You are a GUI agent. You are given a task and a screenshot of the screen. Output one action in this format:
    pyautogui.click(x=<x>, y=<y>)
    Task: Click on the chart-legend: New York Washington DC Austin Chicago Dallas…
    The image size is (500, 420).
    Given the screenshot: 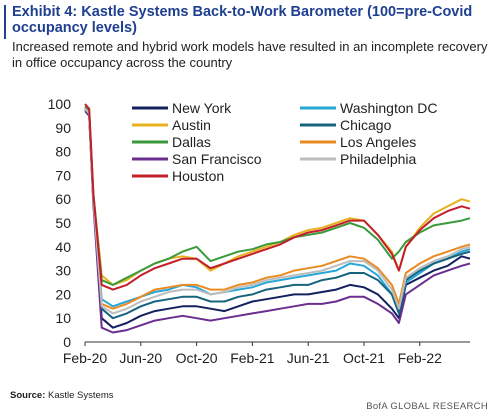 What is the action you would take?
    pyautogui.click(x=285, y=142)
    